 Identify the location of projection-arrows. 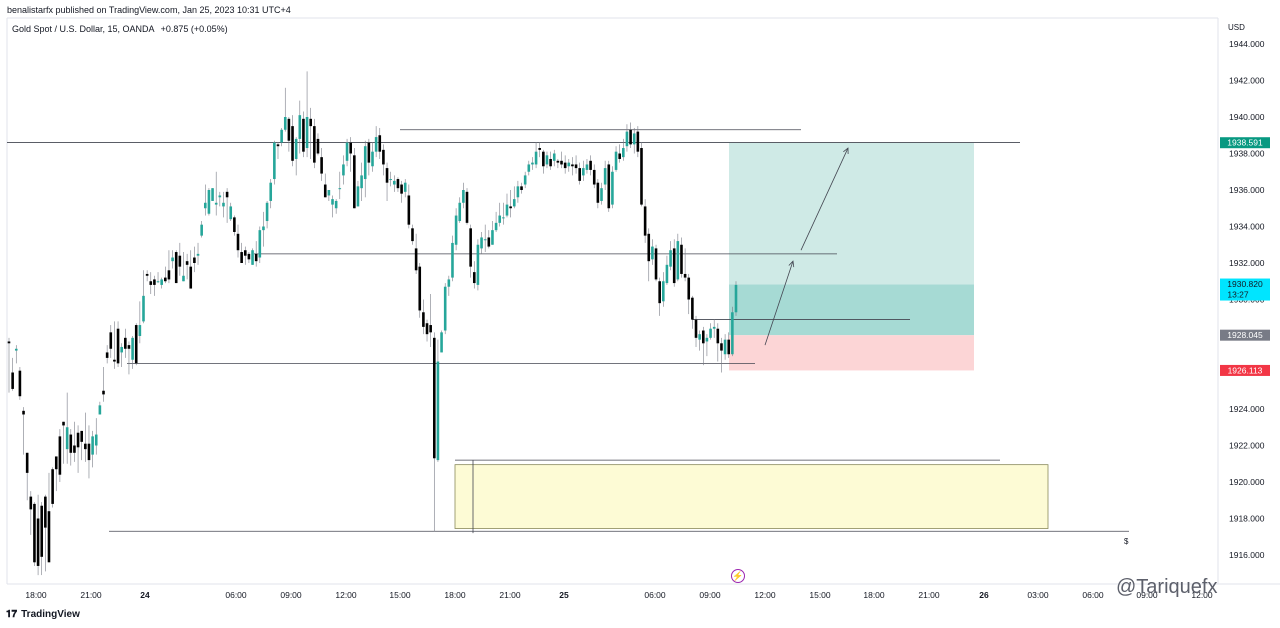
(806, 246).